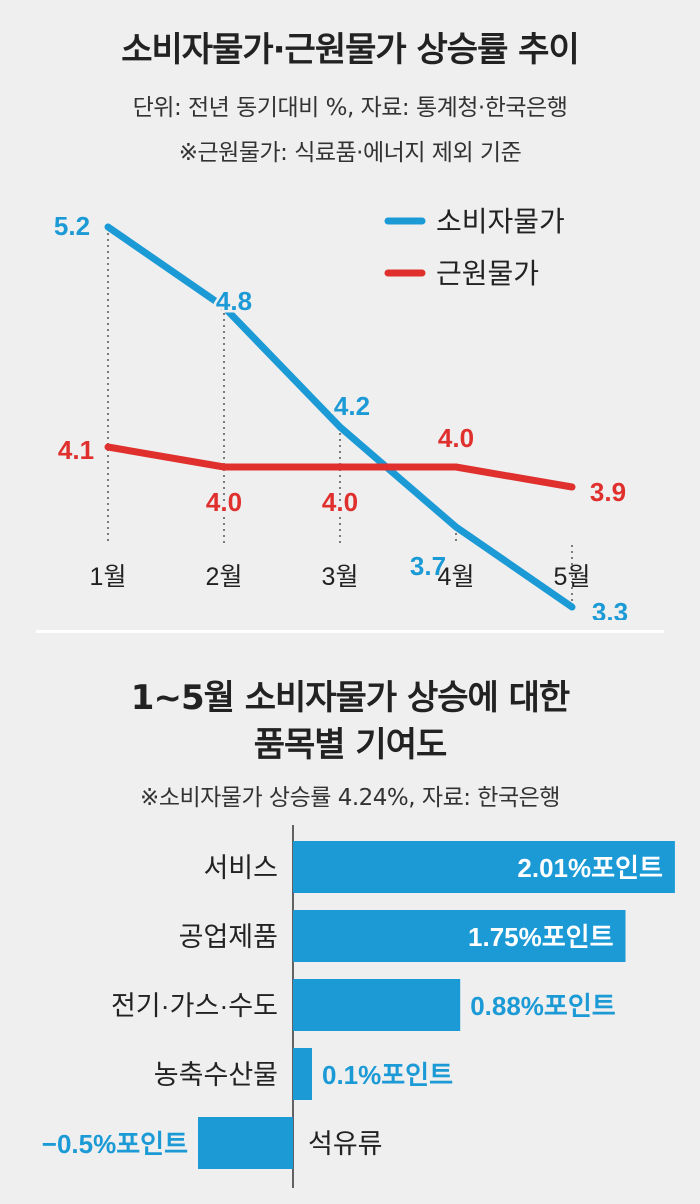 This screenshot has height=1204, width=700. I want to click on line-chart-subtitle: 단위: 전년 동기대비 %, 자료: 통계청·한국은행, so click(350, 108).